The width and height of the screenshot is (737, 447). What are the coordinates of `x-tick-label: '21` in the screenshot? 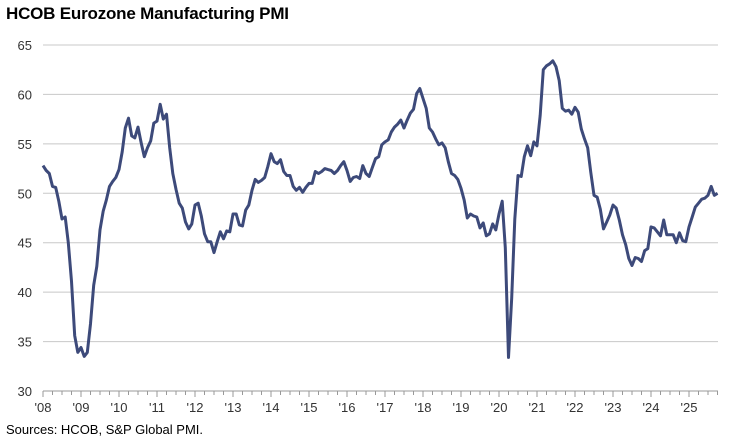 It's located at (537, 407).